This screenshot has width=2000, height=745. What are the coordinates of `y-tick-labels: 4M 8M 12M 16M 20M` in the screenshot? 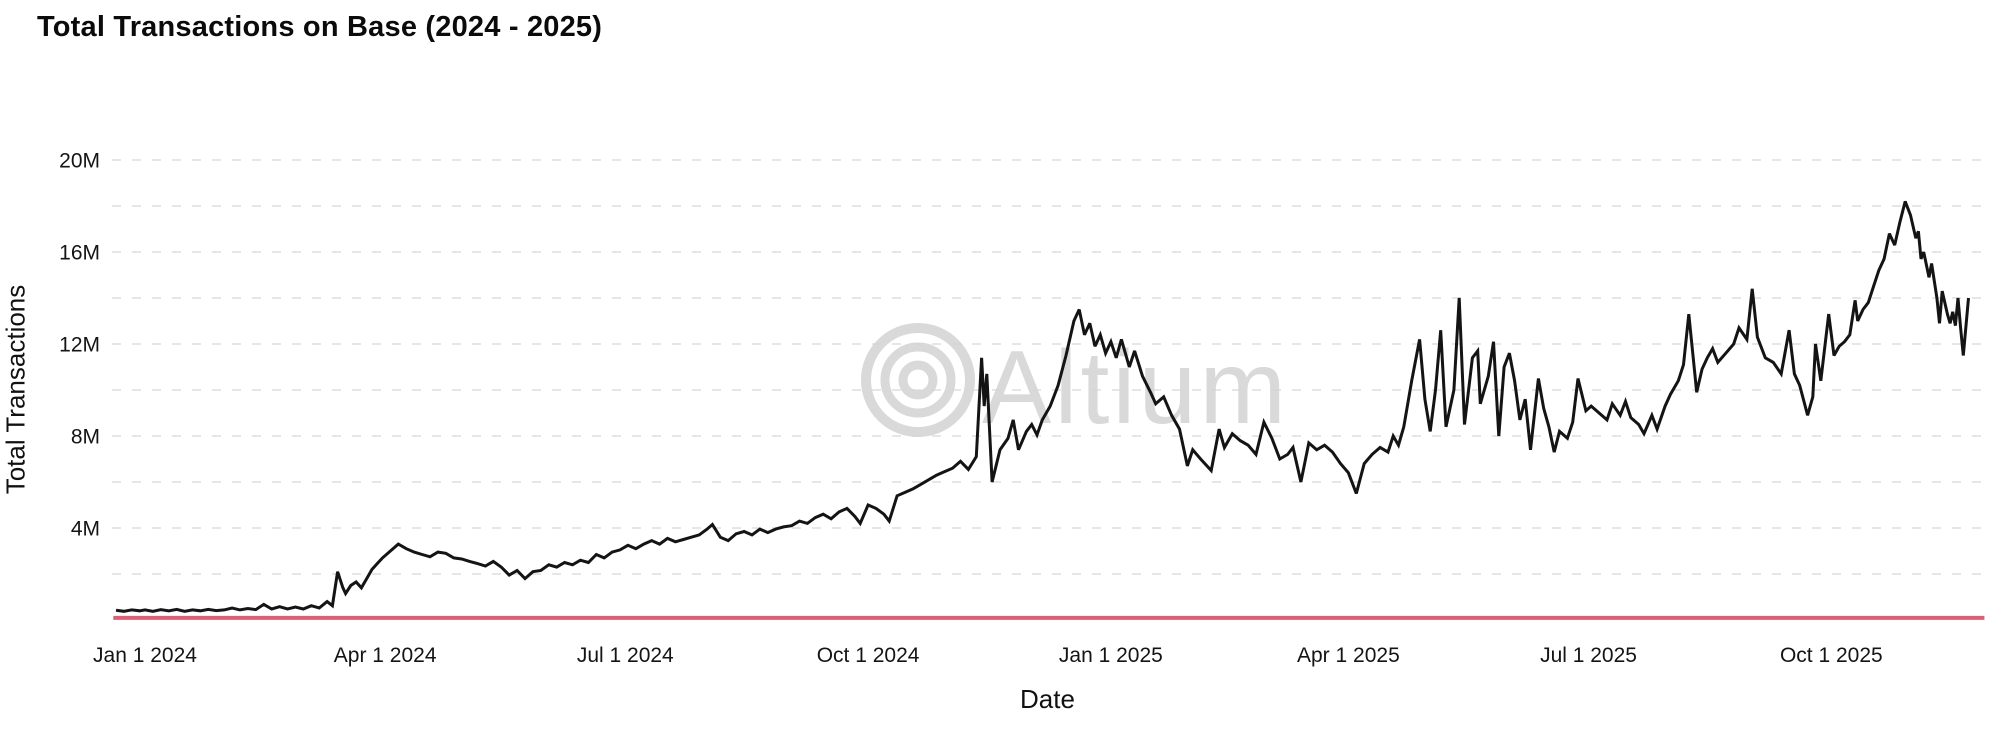 It's located at (79, 345).